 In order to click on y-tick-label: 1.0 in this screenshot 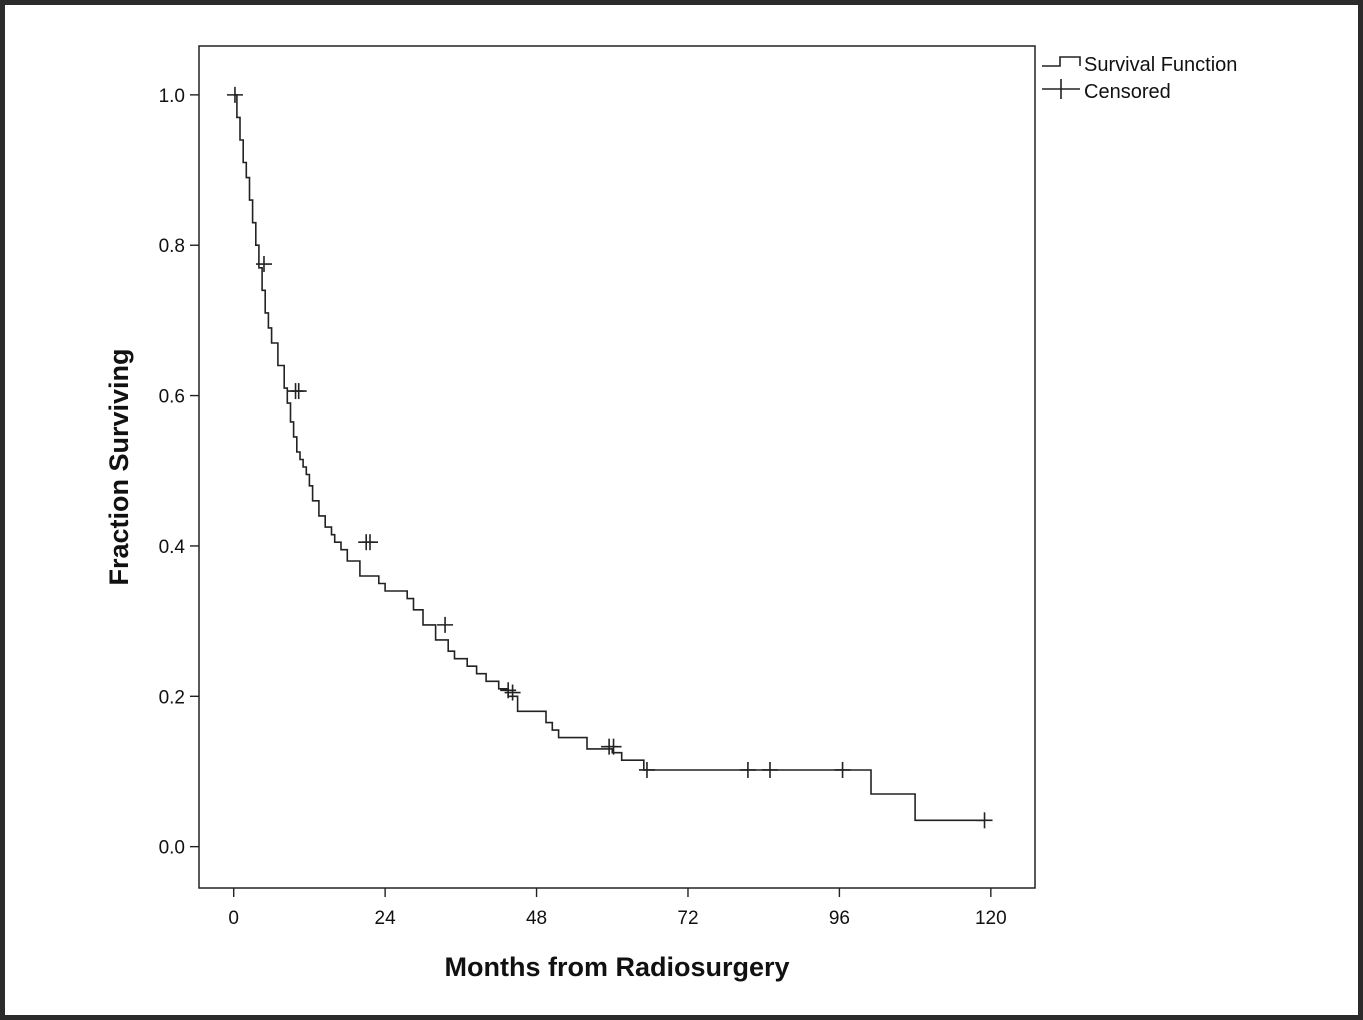, I will do `click(172, 96)`.